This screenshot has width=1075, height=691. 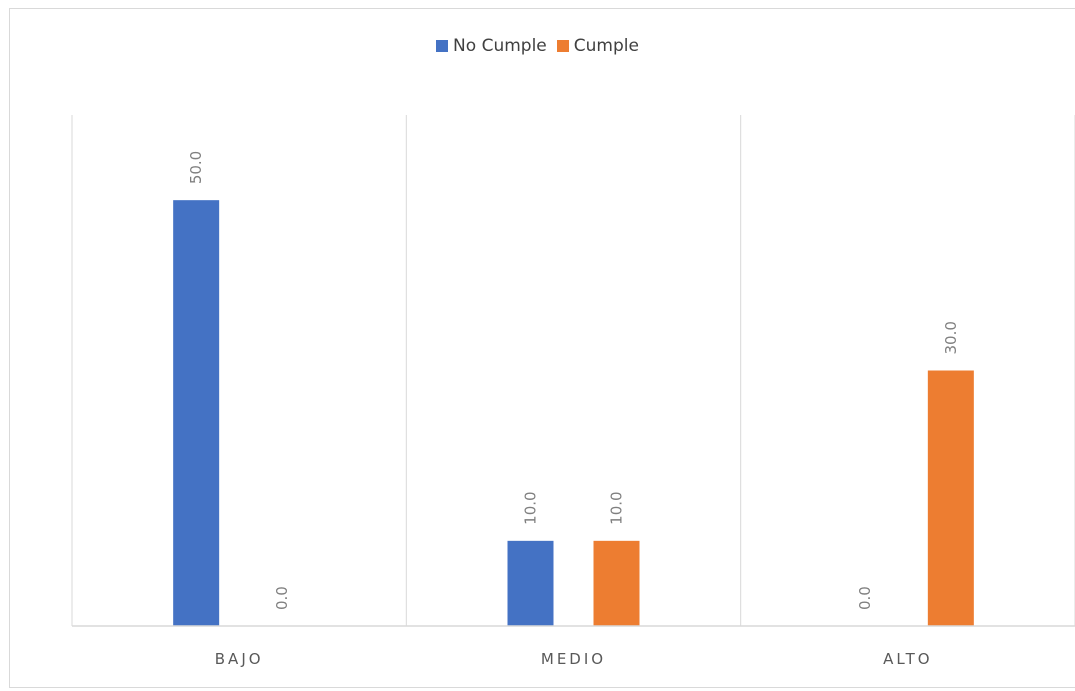 I want to click on bar-no-cumple-bajo, so click(x=196, y=413).